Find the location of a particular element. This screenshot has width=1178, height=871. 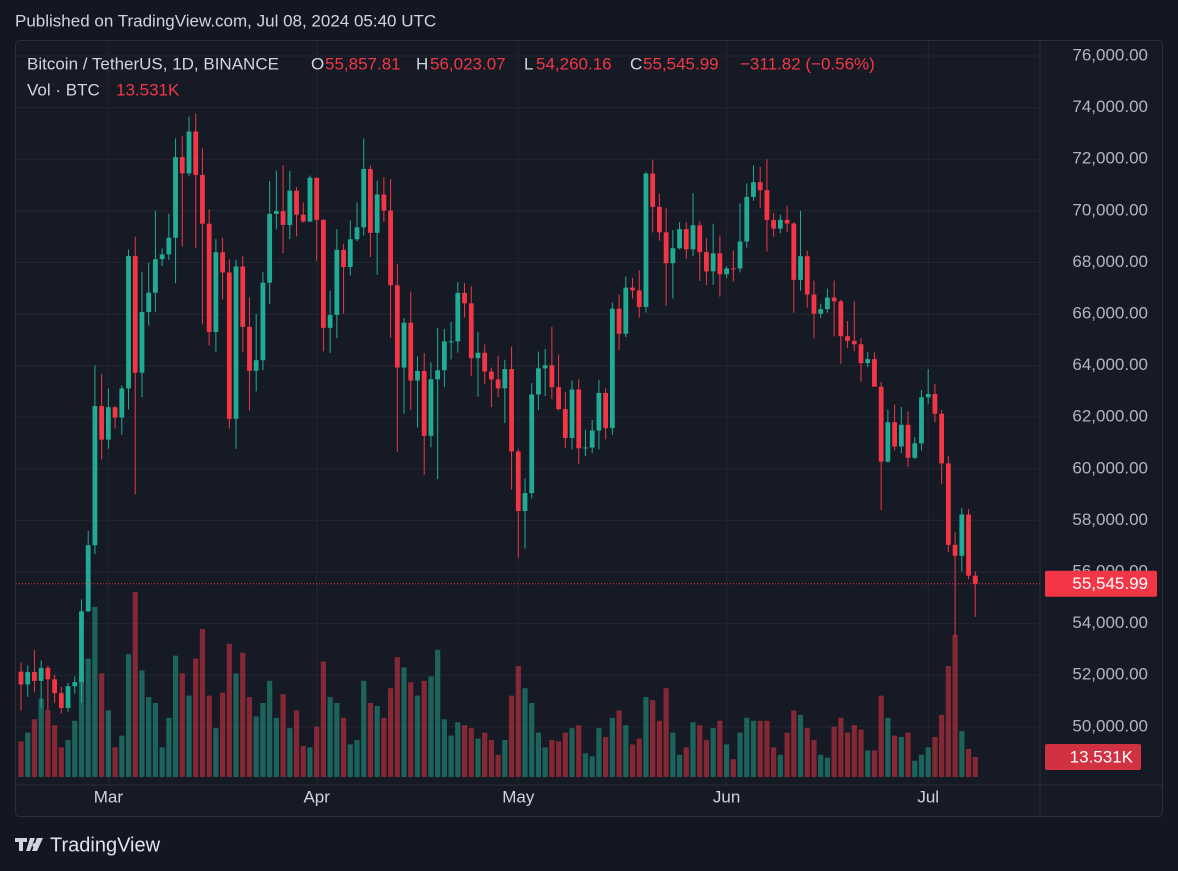

y-tick-label: 58,000.00 is located at coordinates (1110, 519).